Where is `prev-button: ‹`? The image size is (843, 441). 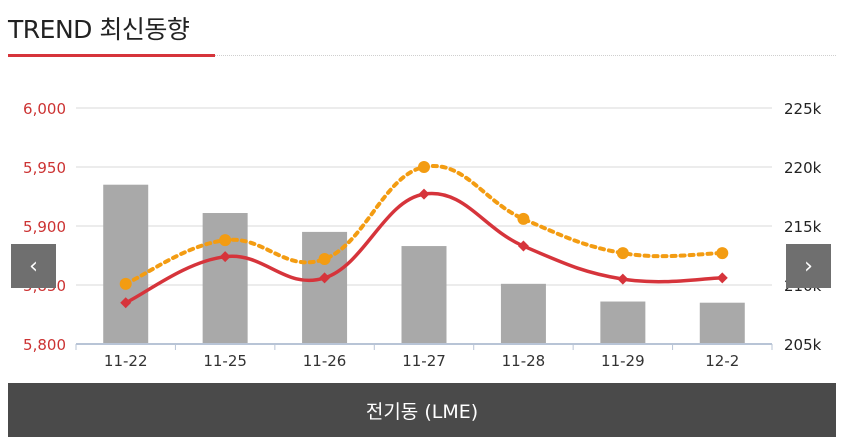 prev-button: ‹ is located at coordinates (33, 266).